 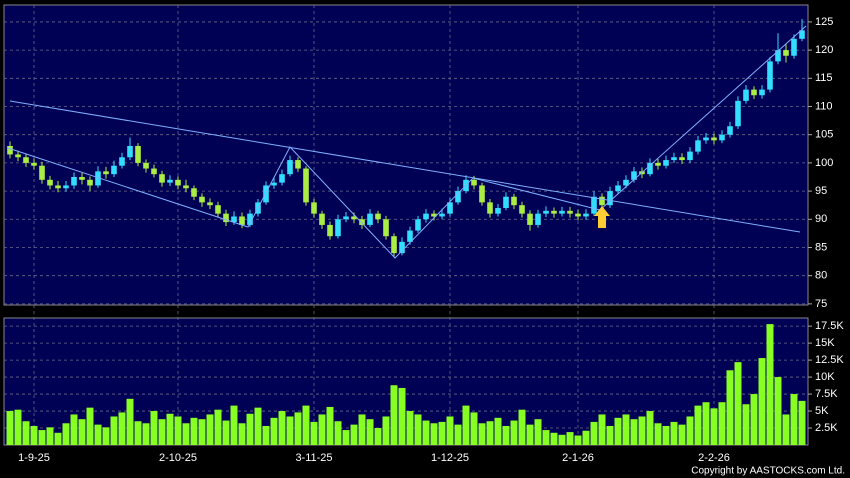 What do you see at coordinates (821, 219) in the screenshot?
I see `y-tick-label: 90` at bounding box center [821, 219].